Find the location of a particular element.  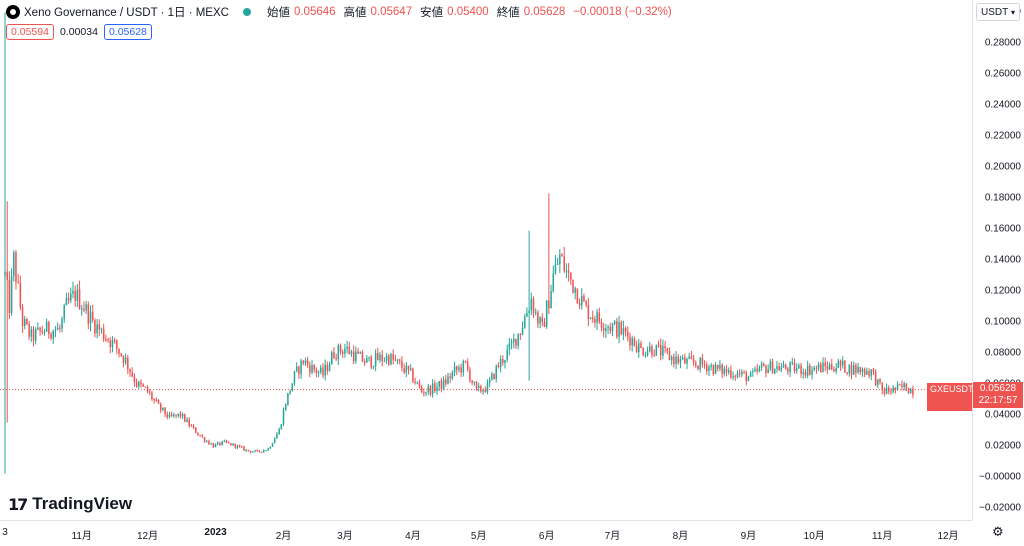

gear-icon: ⚙ is located at coordinates (998, 531).